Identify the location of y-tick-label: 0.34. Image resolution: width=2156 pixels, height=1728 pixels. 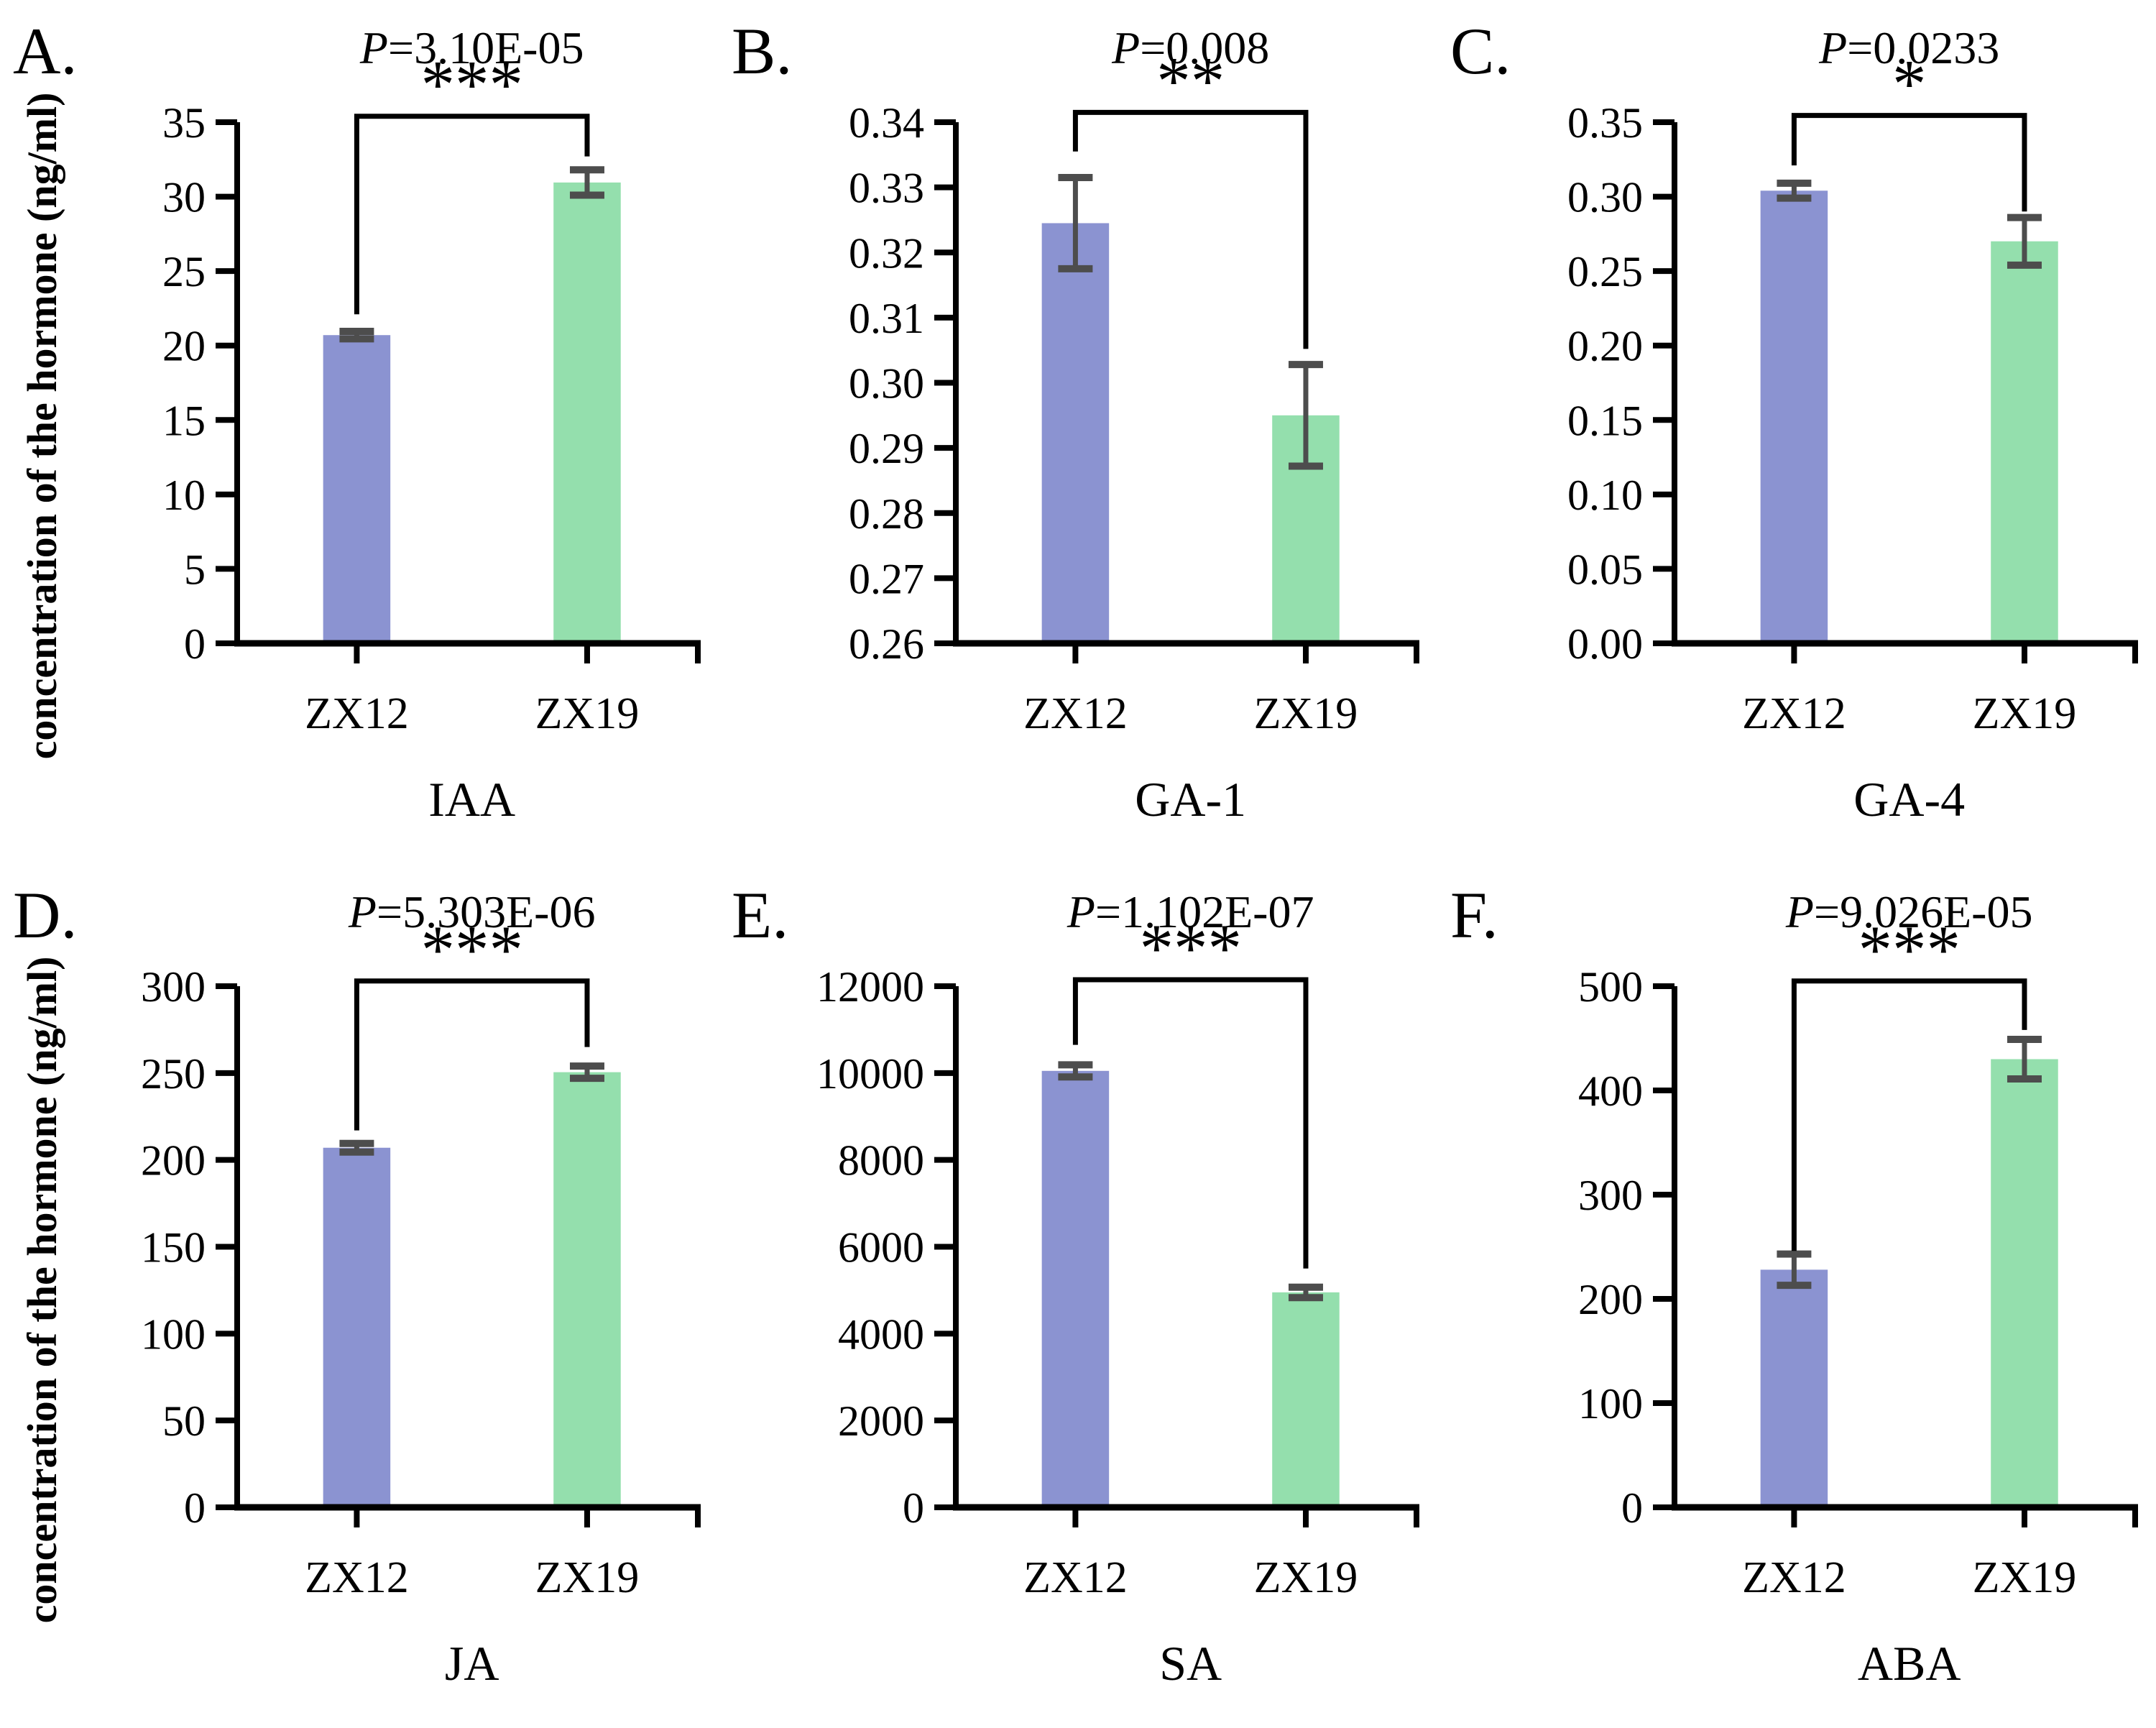
(887, 123).